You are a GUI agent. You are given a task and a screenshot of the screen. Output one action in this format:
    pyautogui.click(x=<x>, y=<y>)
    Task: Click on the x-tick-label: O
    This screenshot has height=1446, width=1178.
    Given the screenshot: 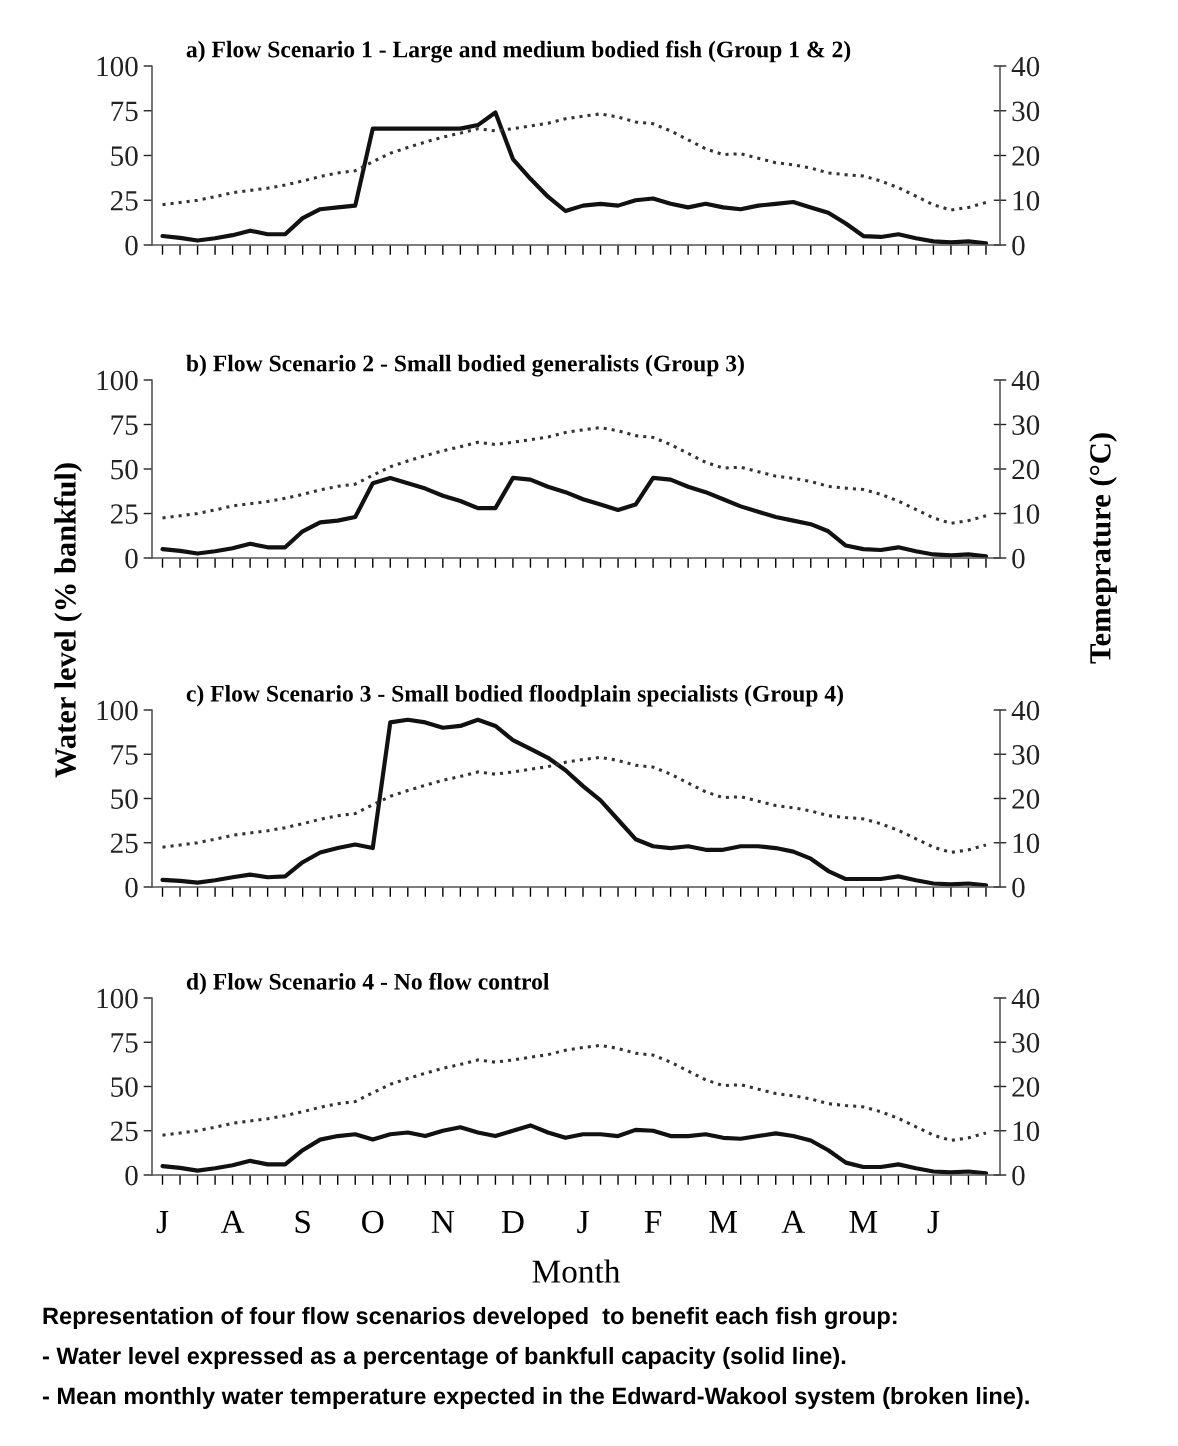 What is the action you would take?
    pyautogui.click(x=373, y=1222)
    